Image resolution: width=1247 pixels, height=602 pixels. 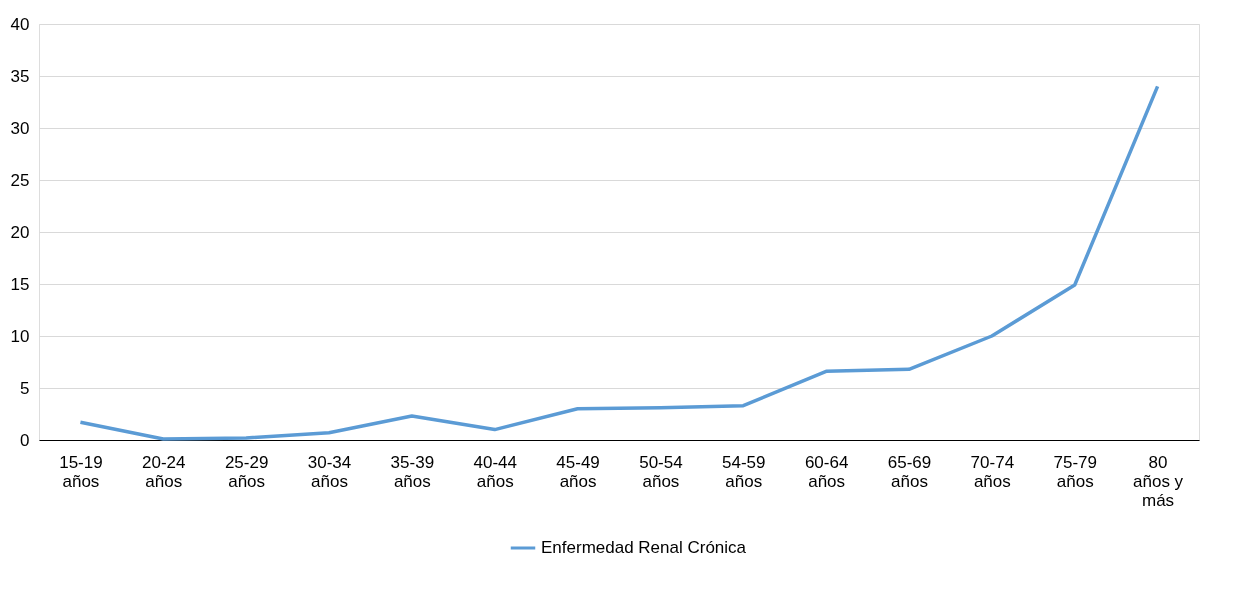 What do you see at coordinates (164, 471) in the screenshot?
I see `x-tick-label: 20-24 años` at bounding box center [164, 471].